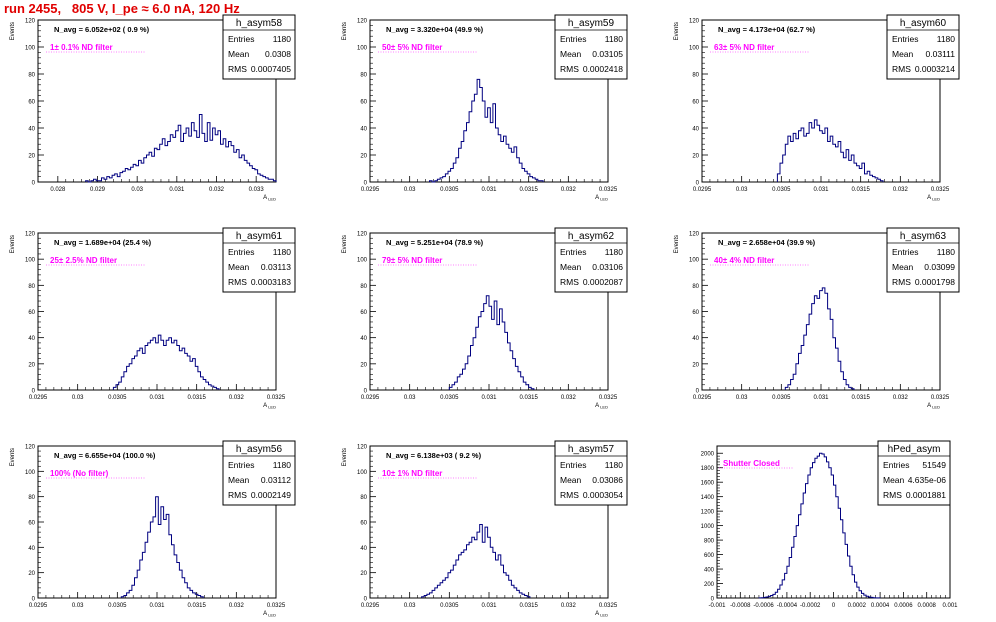 The image size is (996, 622). What do you see at coordinates (58, 190) in the screenshot?
I see `x-tick-label: 0.028` at bounding box center [58, 190].